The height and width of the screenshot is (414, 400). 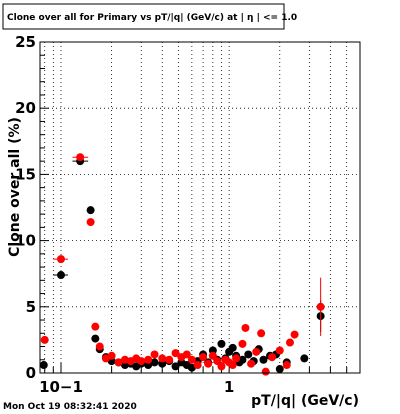 What do you see at coordinates (61, 387) in the screenshot?
I see `x-tick-label: 10−1` at bounding box center [61, 387].